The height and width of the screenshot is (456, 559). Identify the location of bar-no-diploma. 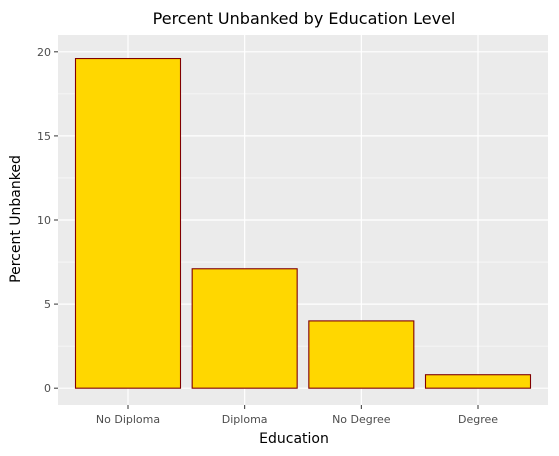
(128, 223).